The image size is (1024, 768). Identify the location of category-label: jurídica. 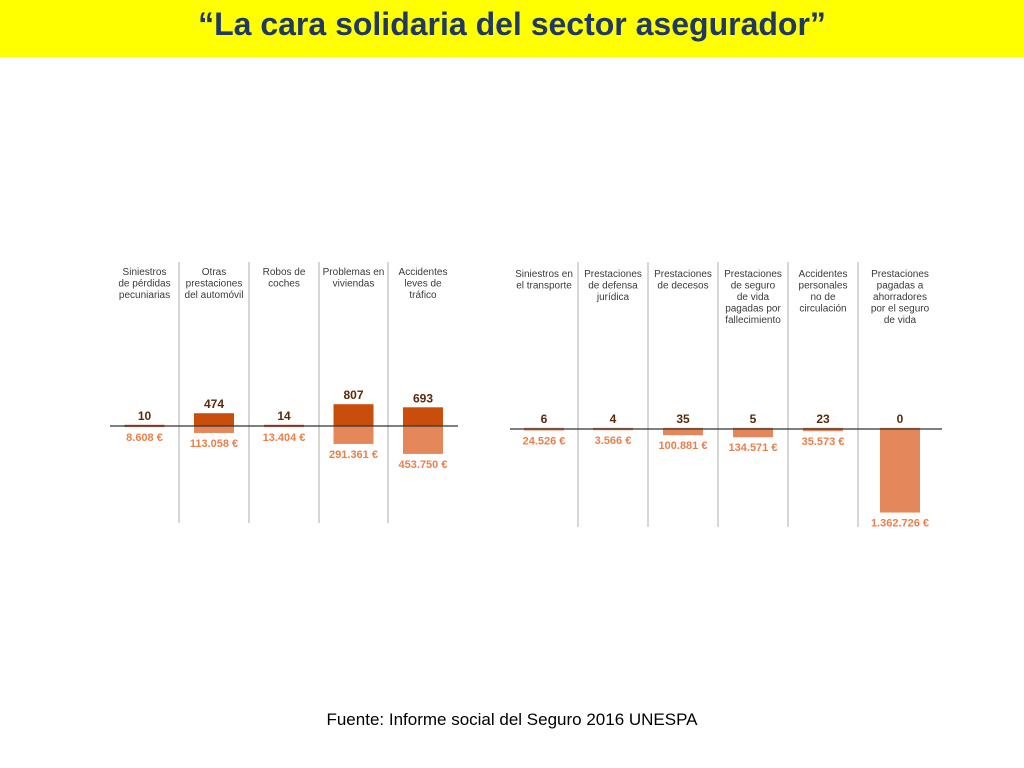
(613, 297).